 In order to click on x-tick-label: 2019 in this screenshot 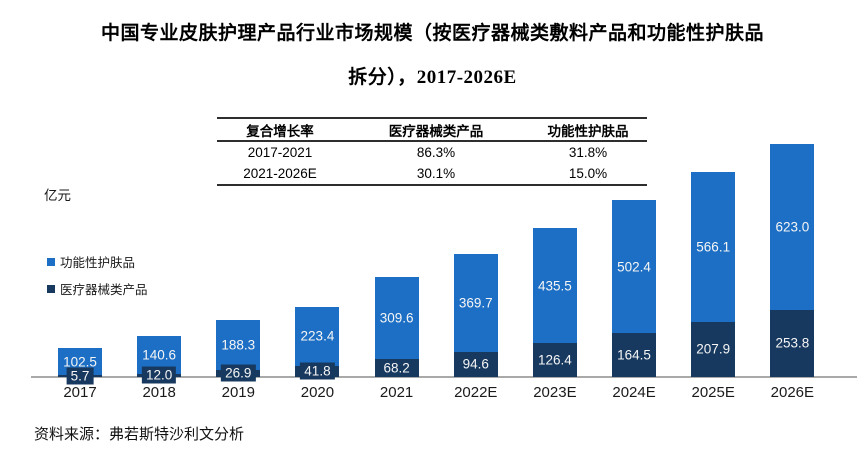, I will do `click(238, 392)`.